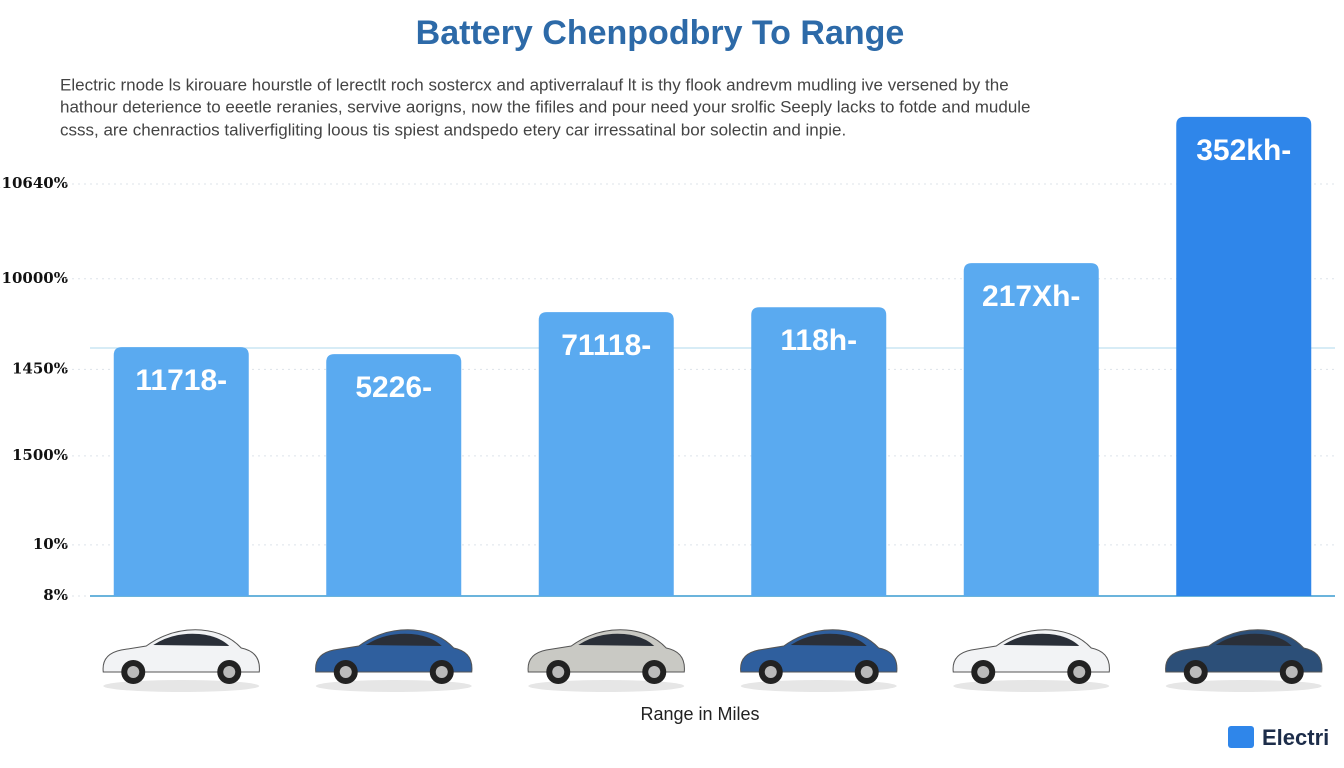  I want to click on bar-label: 71118-, so click(606, 345).